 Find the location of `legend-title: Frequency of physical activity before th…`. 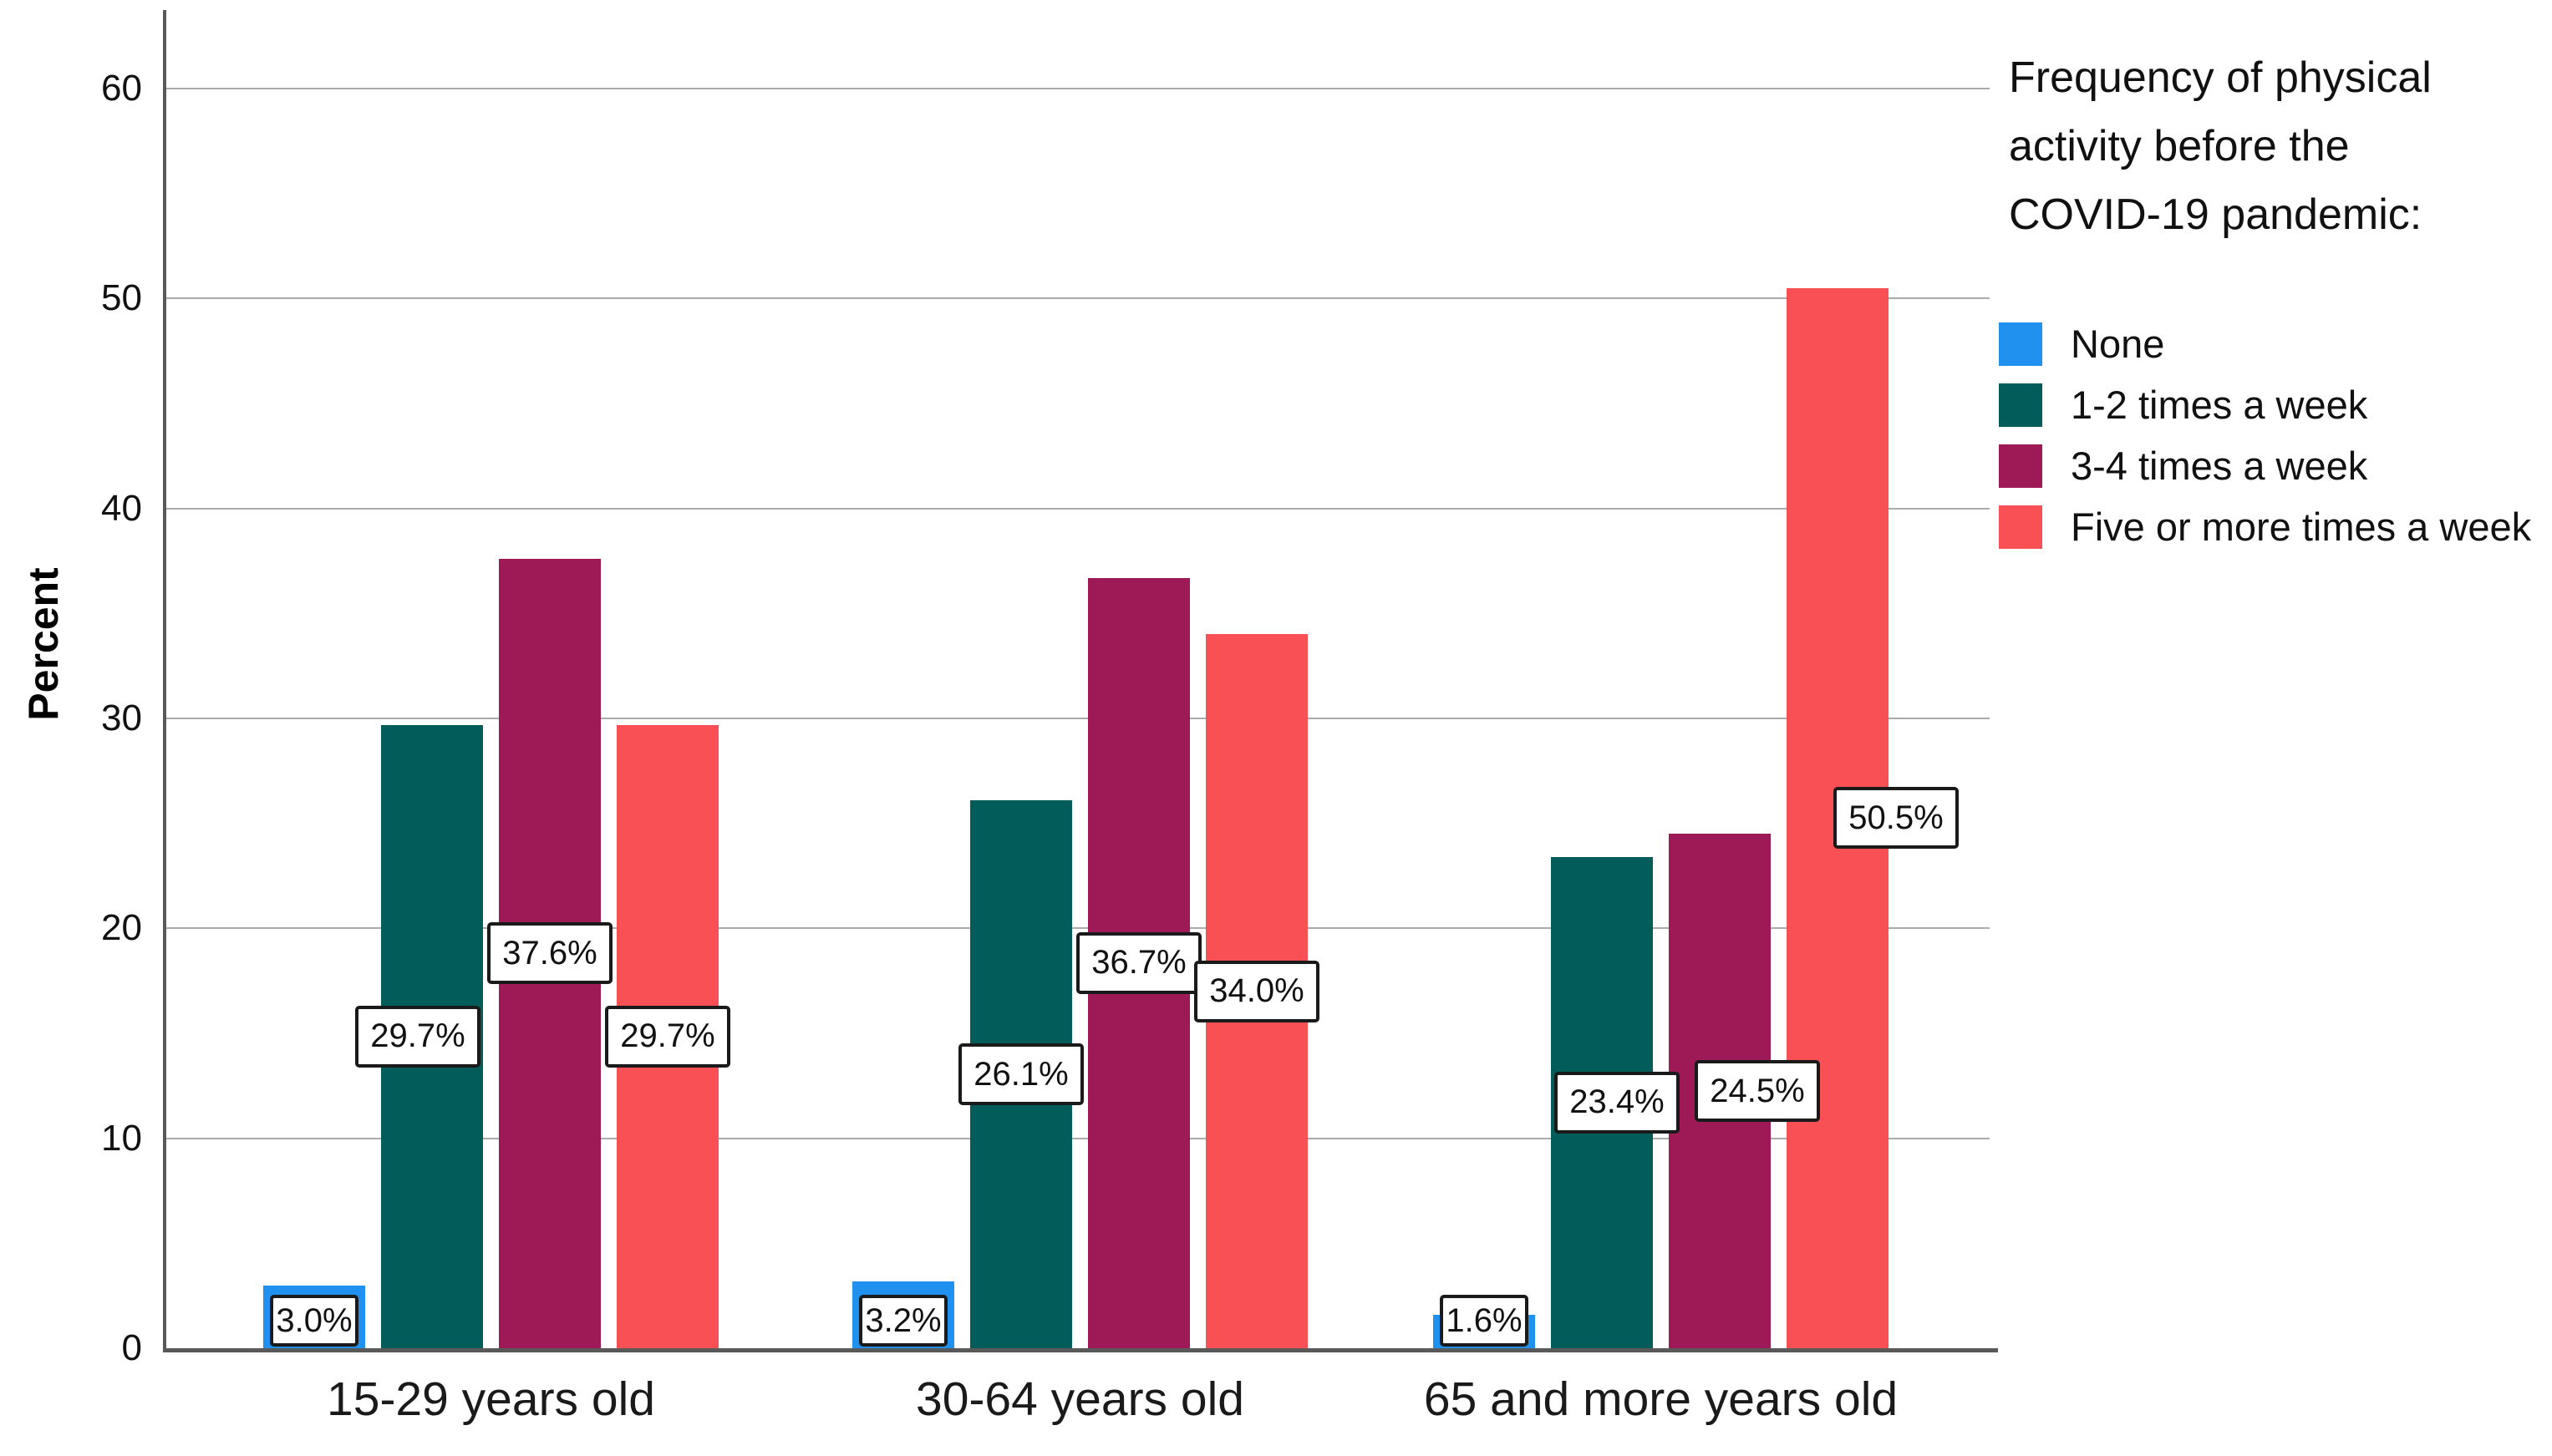

legend-title: Frequency of physical activity before th… is located at coordinates (2220, 146).